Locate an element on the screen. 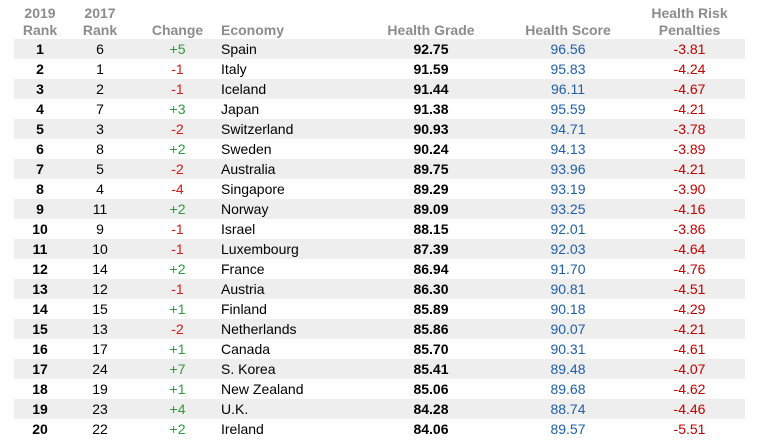 This screenshot has width=759, height=443. table-row: 19 23 +4 U.K. 84.28 88.74 -4.46 is located at coordinates (379, 409).